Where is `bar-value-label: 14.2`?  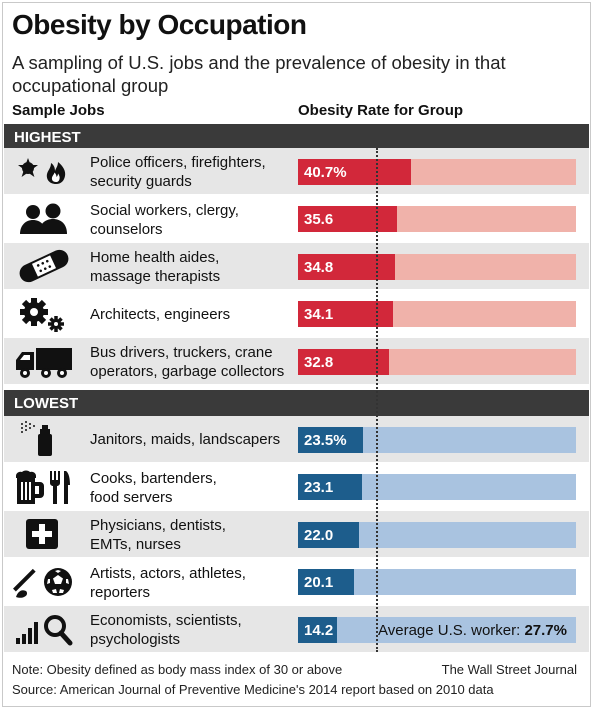 bar-value-label: 14.2 is located at coordinates (319, 630).